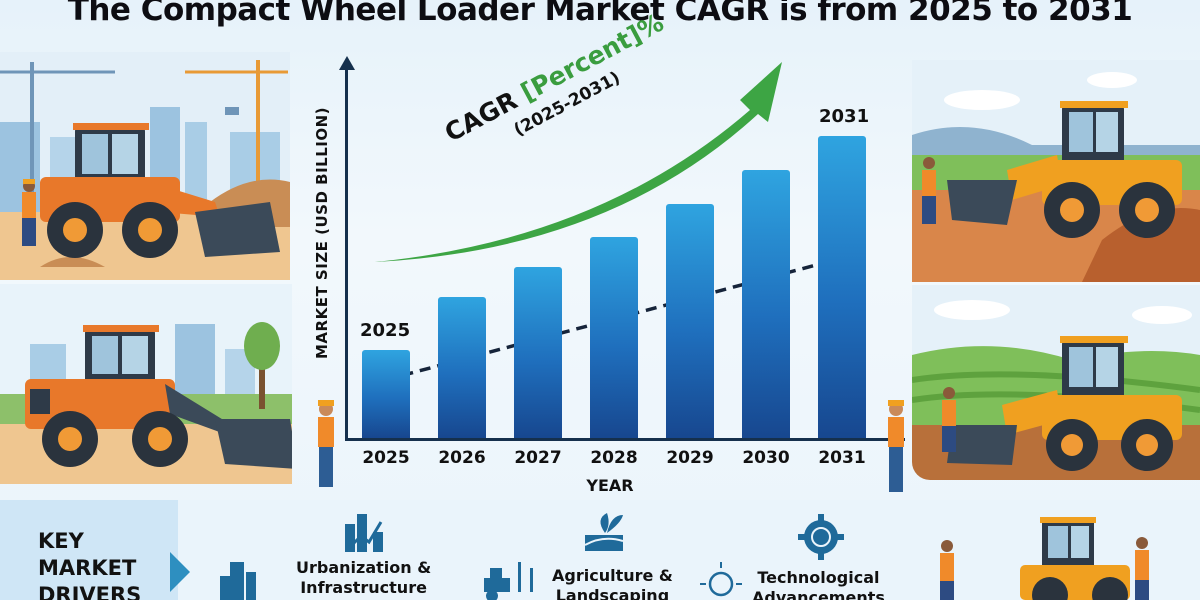 This screenshot has width=1200, height=600. Describe the element at coordinates (690, 458) in the screenshot. I see `x-tick-2029: 2029` at that location.